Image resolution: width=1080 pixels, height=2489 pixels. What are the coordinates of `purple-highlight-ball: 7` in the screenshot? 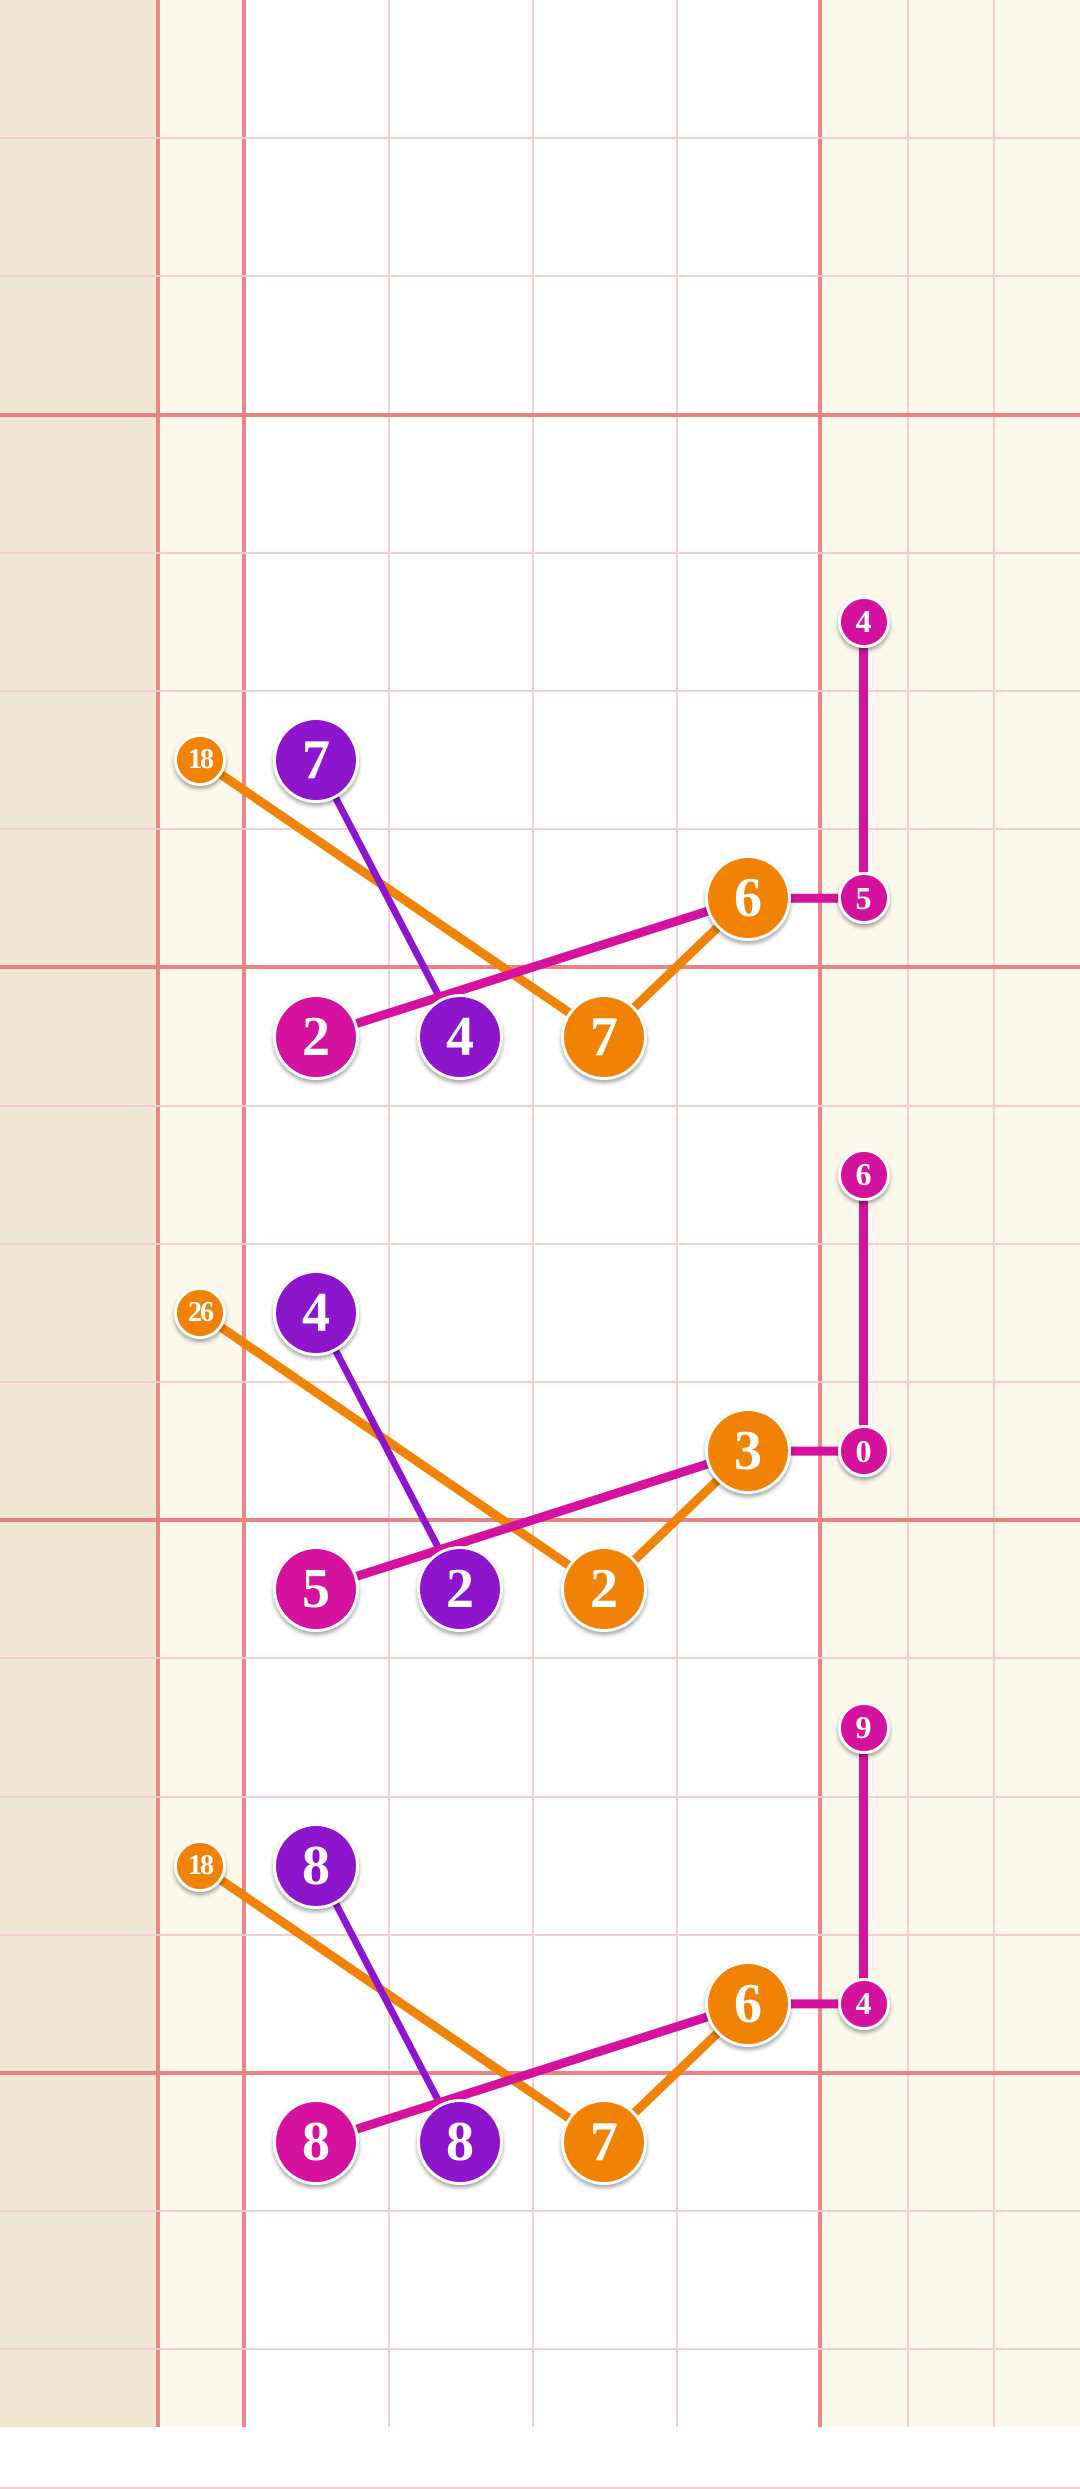 It's located at (316, 760).